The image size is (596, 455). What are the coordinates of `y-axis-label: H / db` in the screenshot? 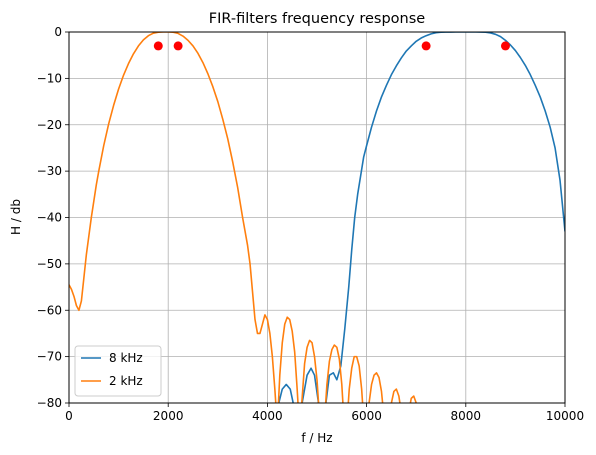 It's located at (16, 217).